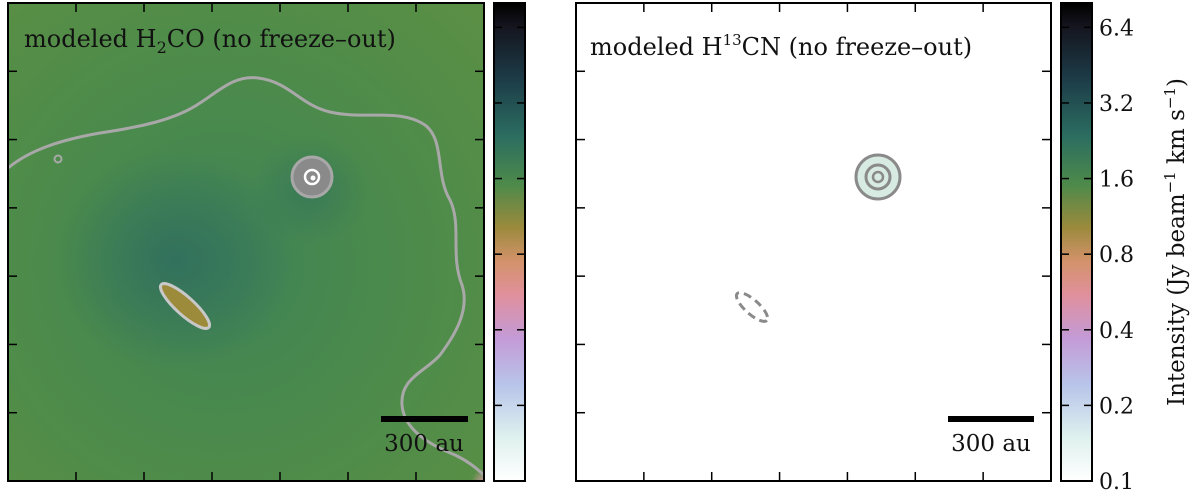 This screenshot has height=497, width=1200. What do you see at coordinates (1175, 242) in the screenshot?
I see `colorbar-label: Intensity (Jy beam−1 km s−1)` at bounding box center [1175, 242].